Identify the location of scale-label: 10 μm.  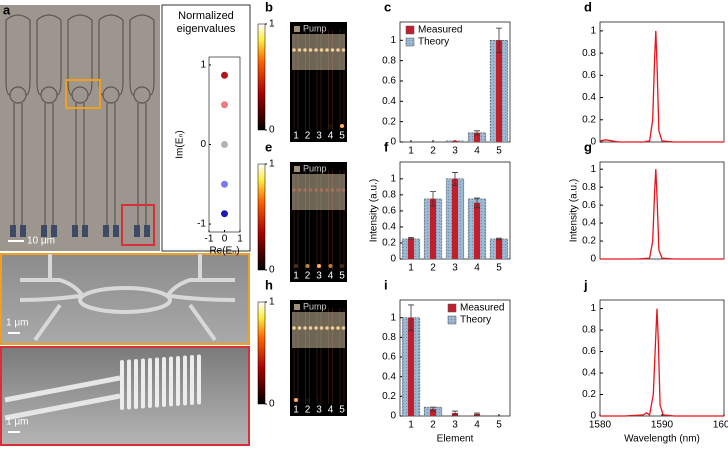
(41, 241).